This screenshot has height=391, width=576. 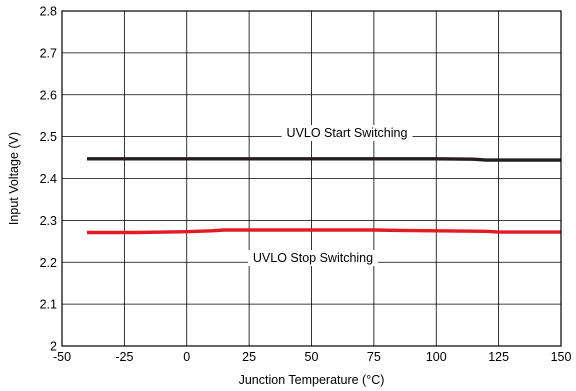 What do you see at coordinates (53, 347) in the screenshot?
I see `y-tick-label: 2` at bounding box center [53, 347].